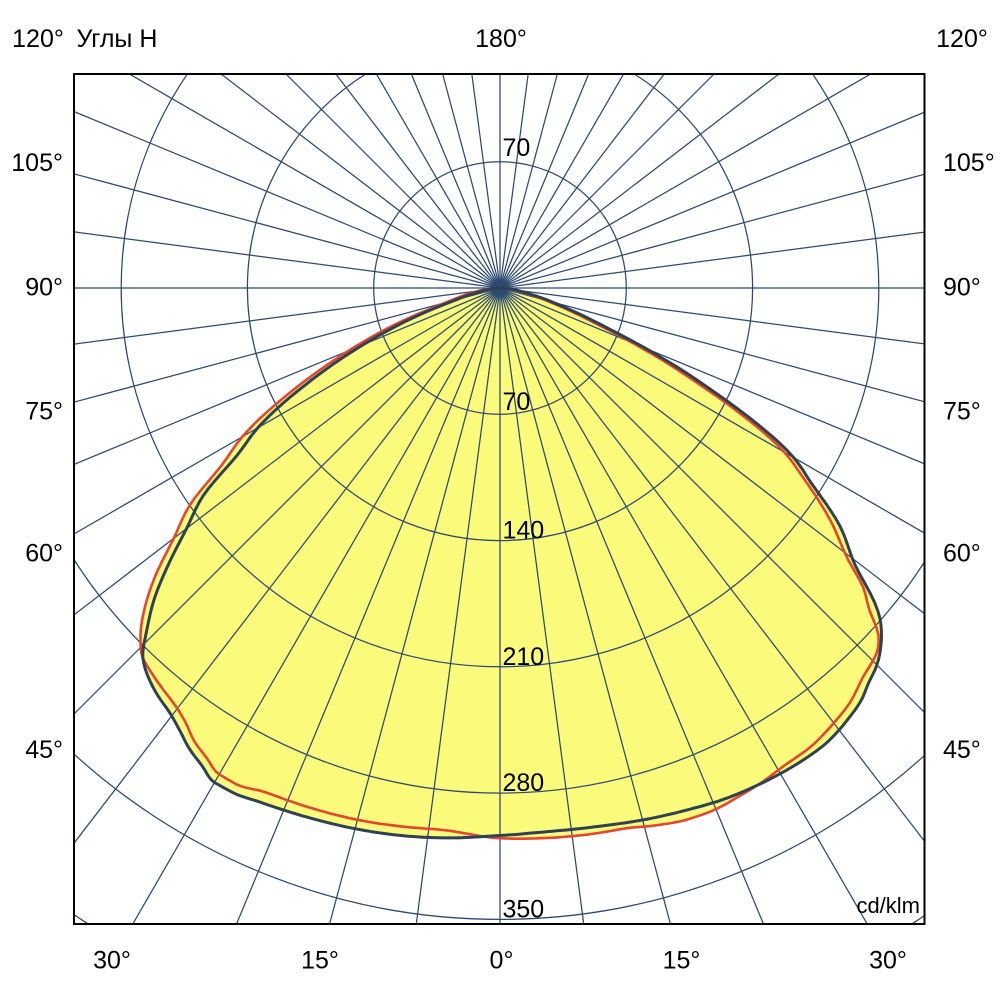  What do you see at coordinates (502, 961) in the screenshot?
I see `svg-text: 0°` at bounding box center [502, 961].